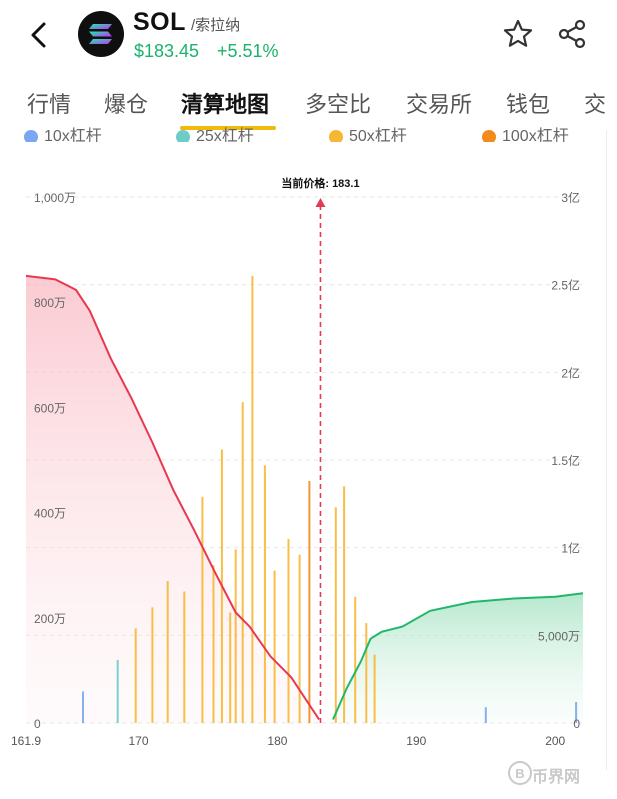  What do you see at coordinates (572, 34) in the screenshot?
I see `share-icon` at bounding box center [572, 34].